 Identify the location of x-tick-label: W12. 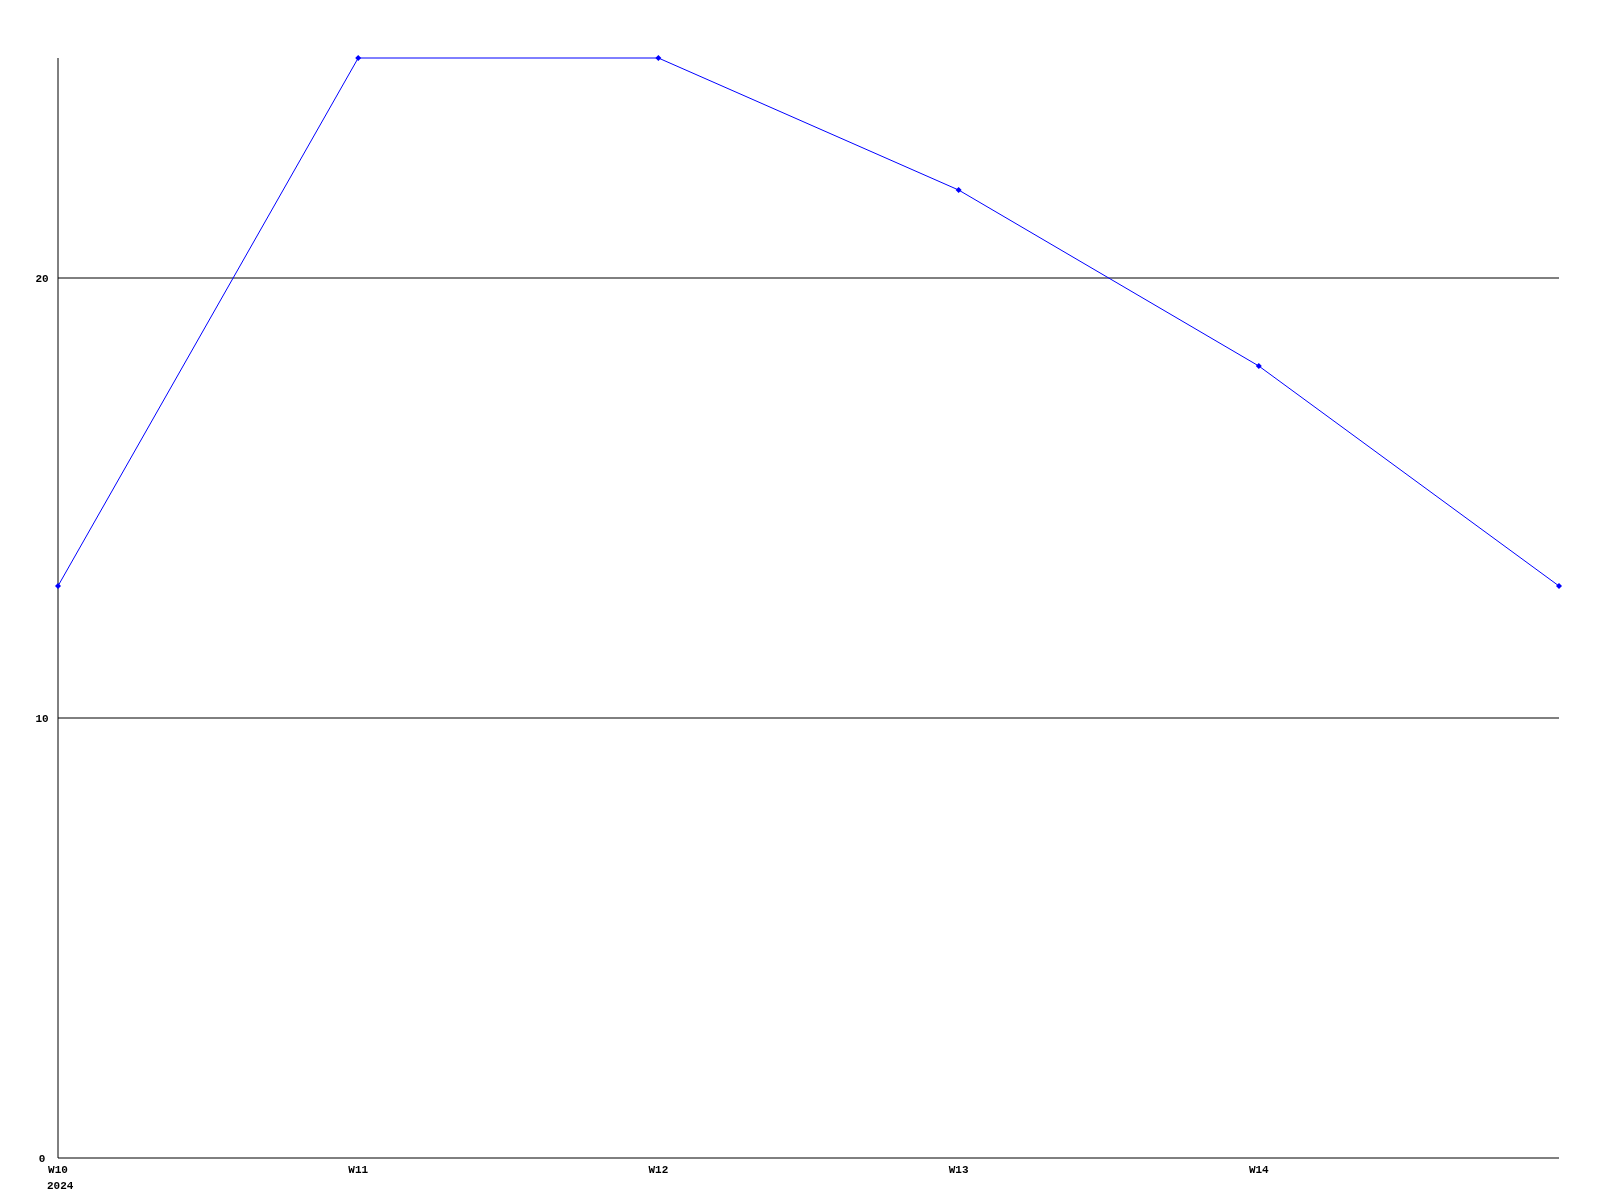
(658, 1170).